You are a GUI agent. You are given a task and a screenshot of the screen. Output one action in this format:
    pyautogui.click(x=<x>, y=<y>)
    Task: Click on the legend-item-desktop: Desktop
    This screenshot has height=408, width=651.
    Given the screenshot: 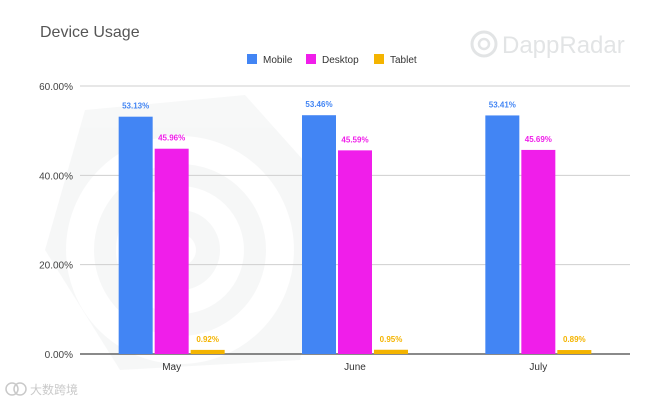 What is the action you would take?
    pyautogui.click(x=332, y=60)
    